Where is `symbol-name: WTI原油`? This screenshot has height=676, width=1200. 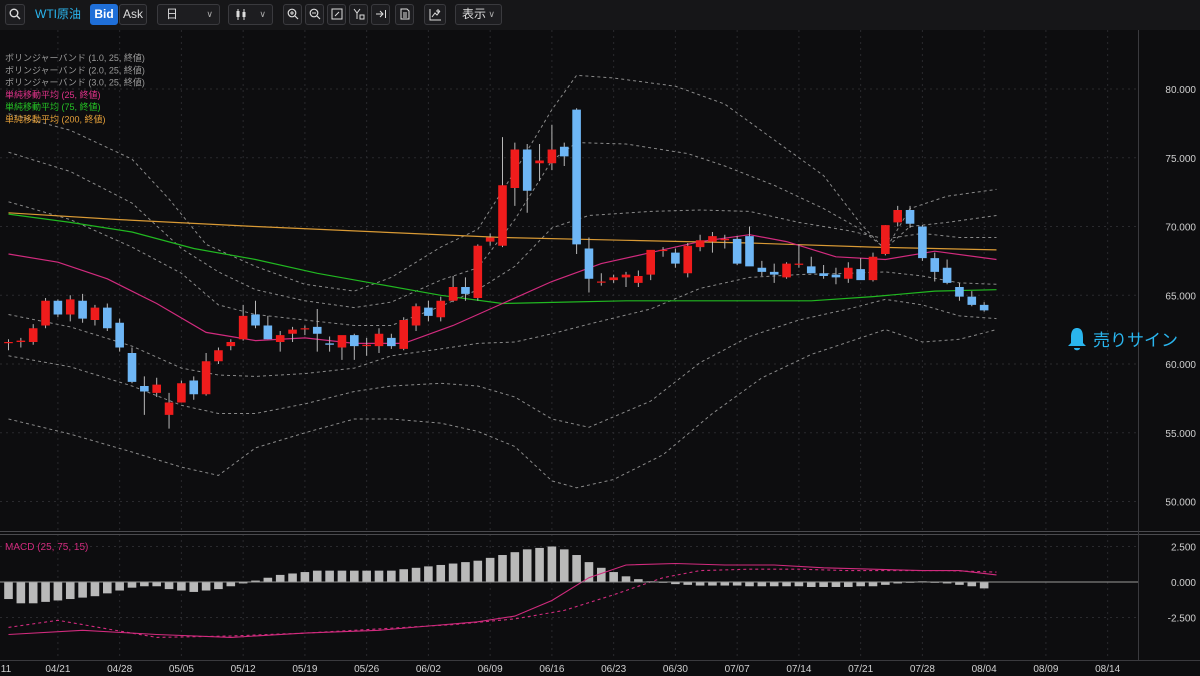 symbol-name: WTI原油 is located at coordinates (58, 14).